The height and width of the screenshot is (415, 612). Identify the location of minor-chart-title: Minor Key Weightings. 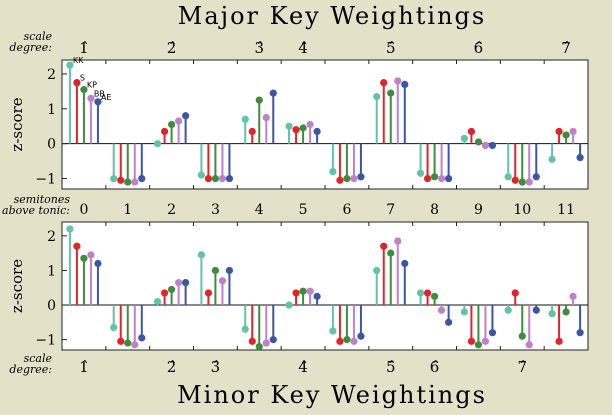
(332, 395).